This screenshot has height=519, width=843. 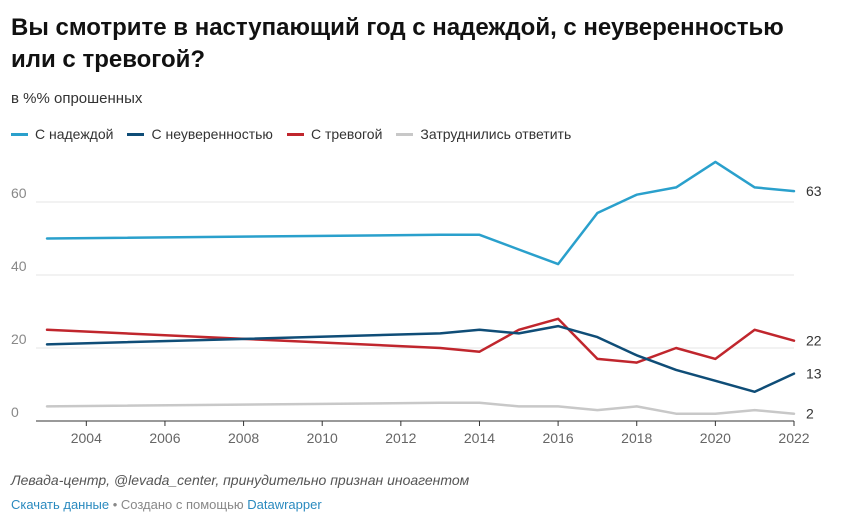 What do you see at coordinates (86, 438) in the screenshot?
I see `x-tick-label: 2004` at bounding box center [86, 438].